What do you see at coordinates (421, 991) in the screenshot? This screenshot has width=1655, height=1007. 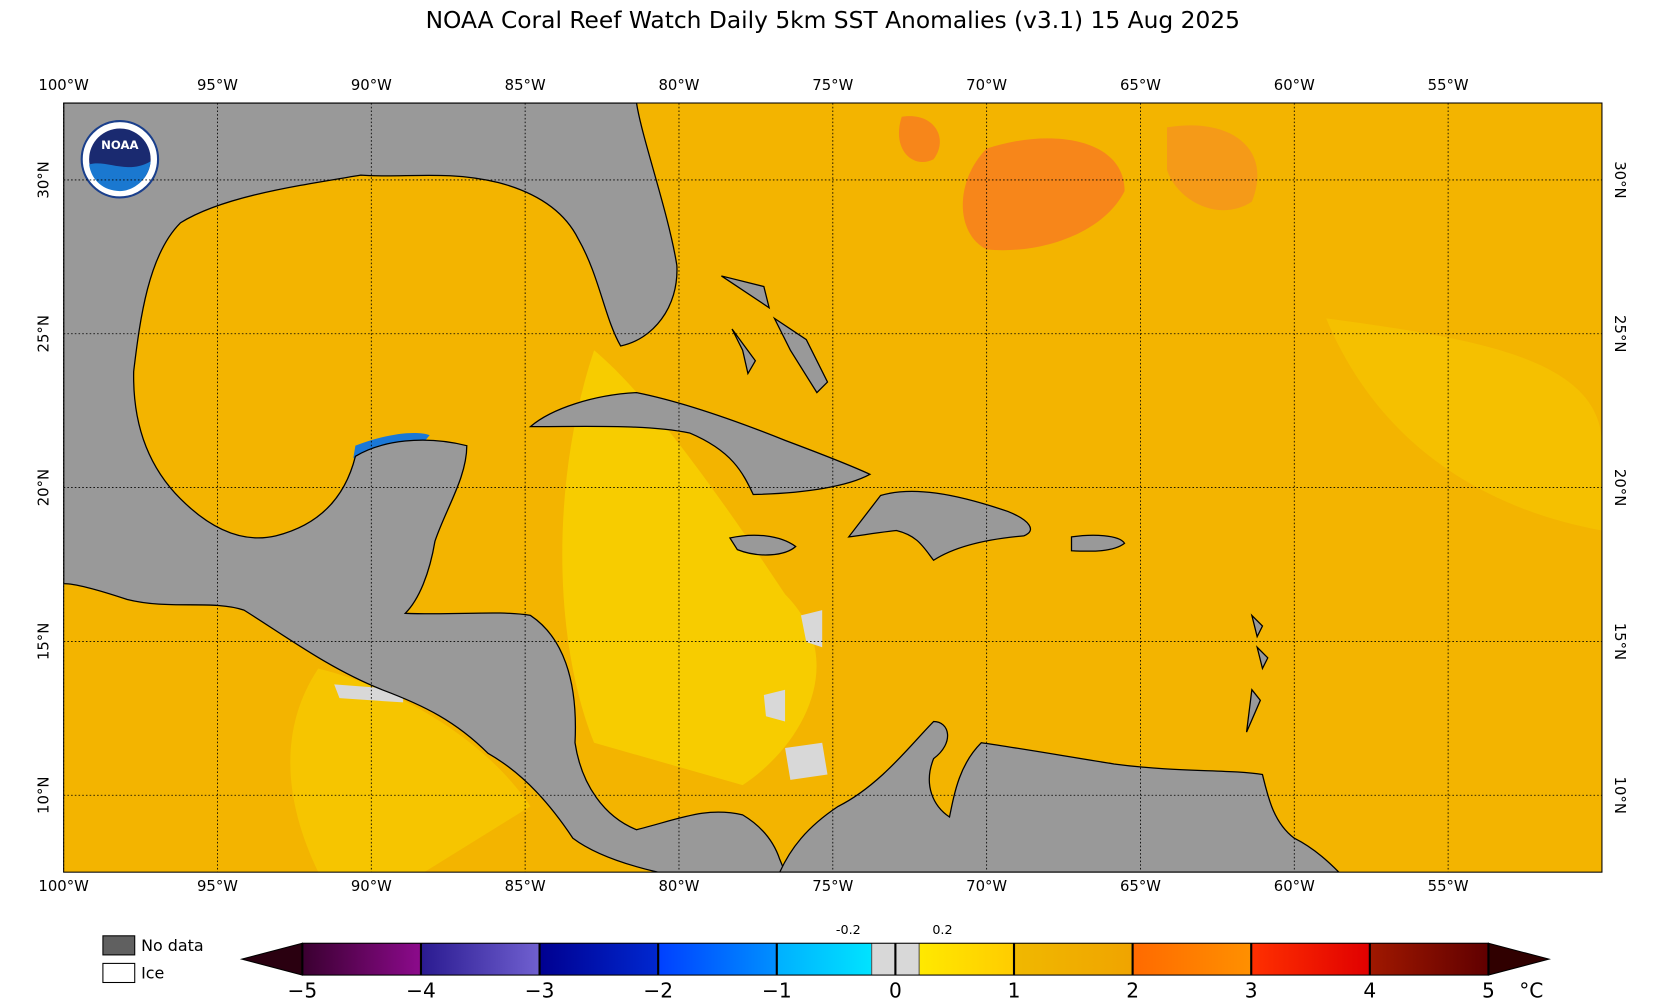 I see `colorbar-tick-label: −4` at bounding box center [421, 991].